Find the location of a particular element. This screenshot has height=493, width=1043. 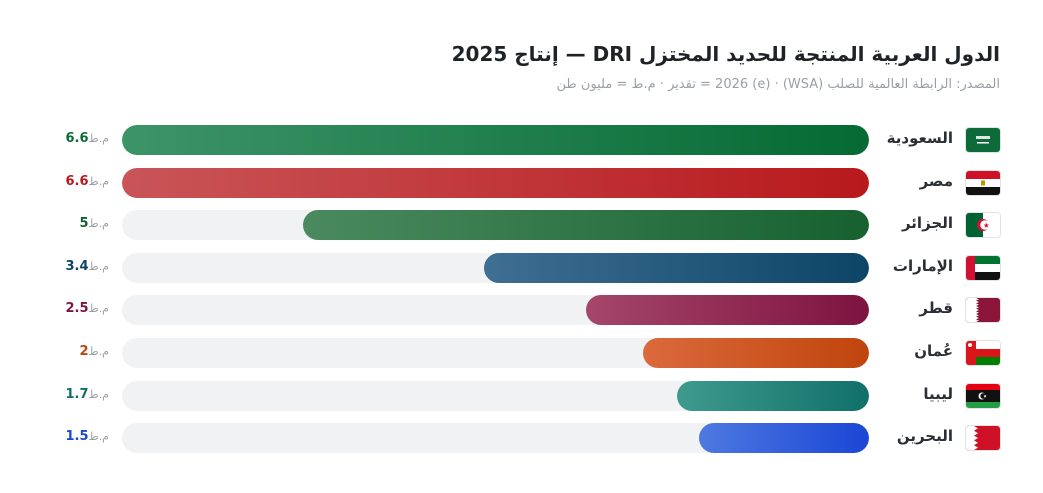

value-label: م.ط3.4 is located at coordinates (89, 266).